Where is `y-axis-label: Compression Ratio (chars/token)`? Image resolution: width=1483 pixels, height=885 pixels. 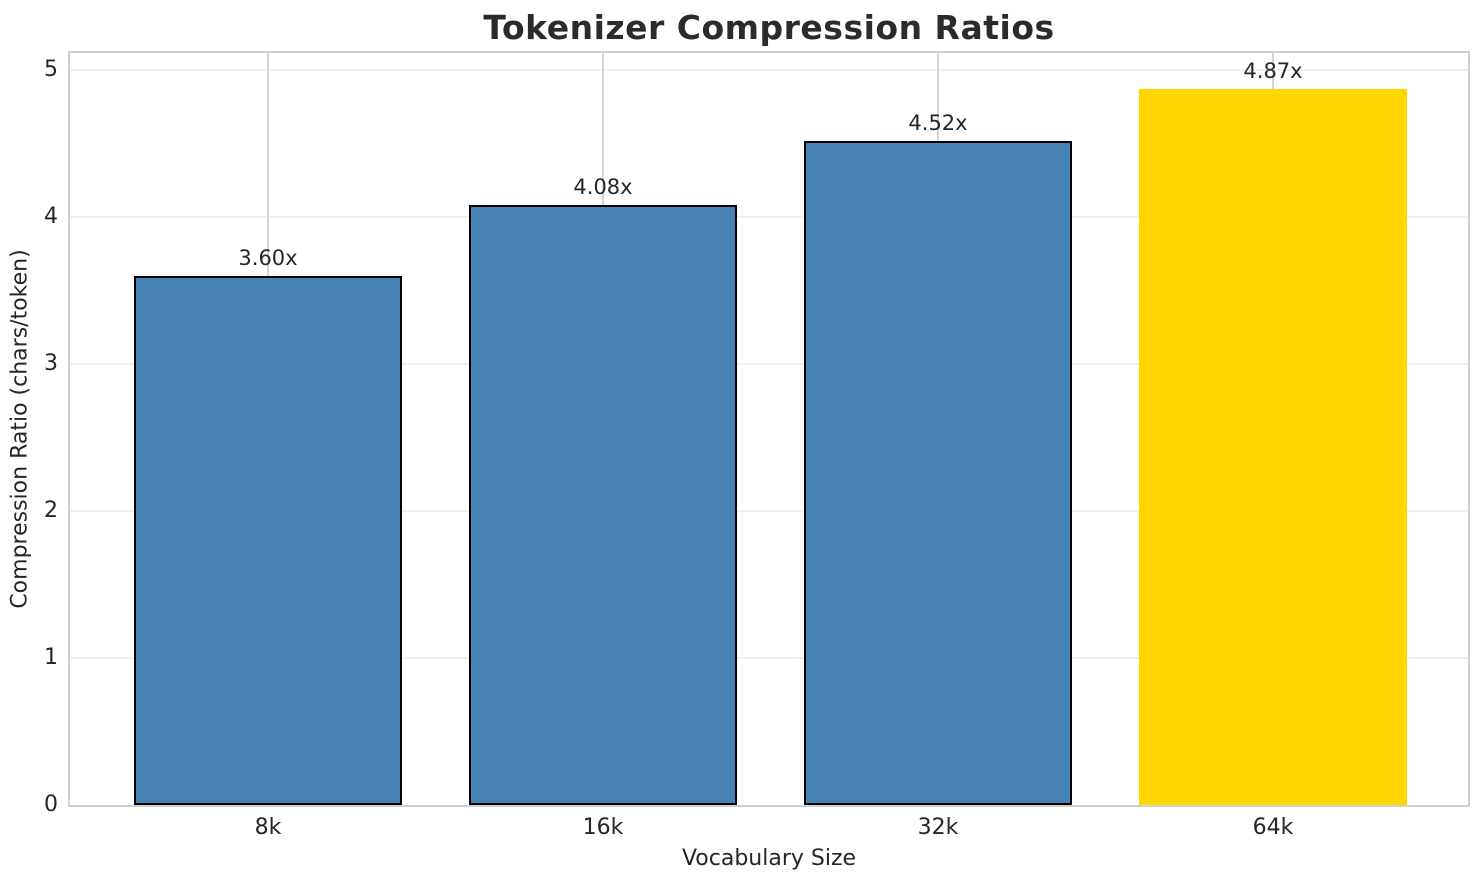 y-axis-label: Compression Ratio (chars/token) is located at coordinates (20, 429).